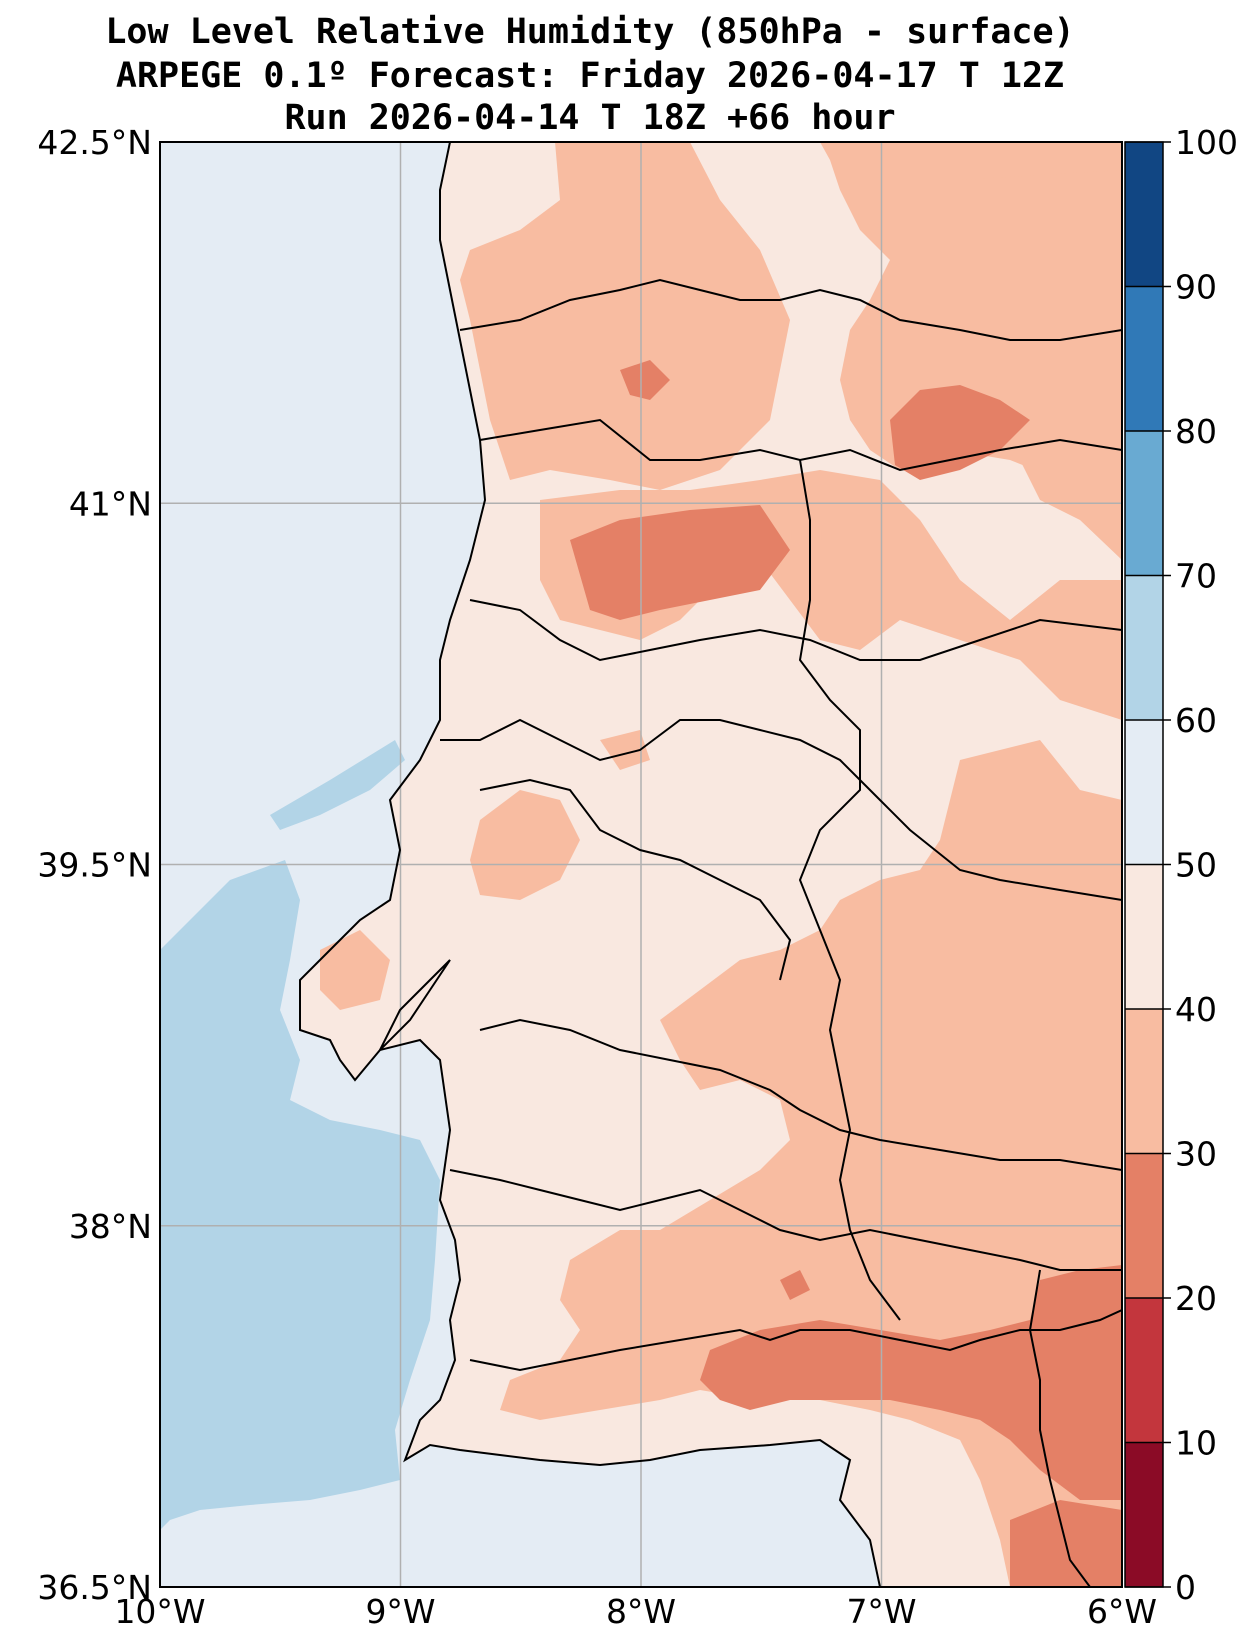 The image size is (1259, 1648). Describe the element at coordinates (110, 1226) in the screenshot. I see `lat-tick-label: 38°N` at that location.